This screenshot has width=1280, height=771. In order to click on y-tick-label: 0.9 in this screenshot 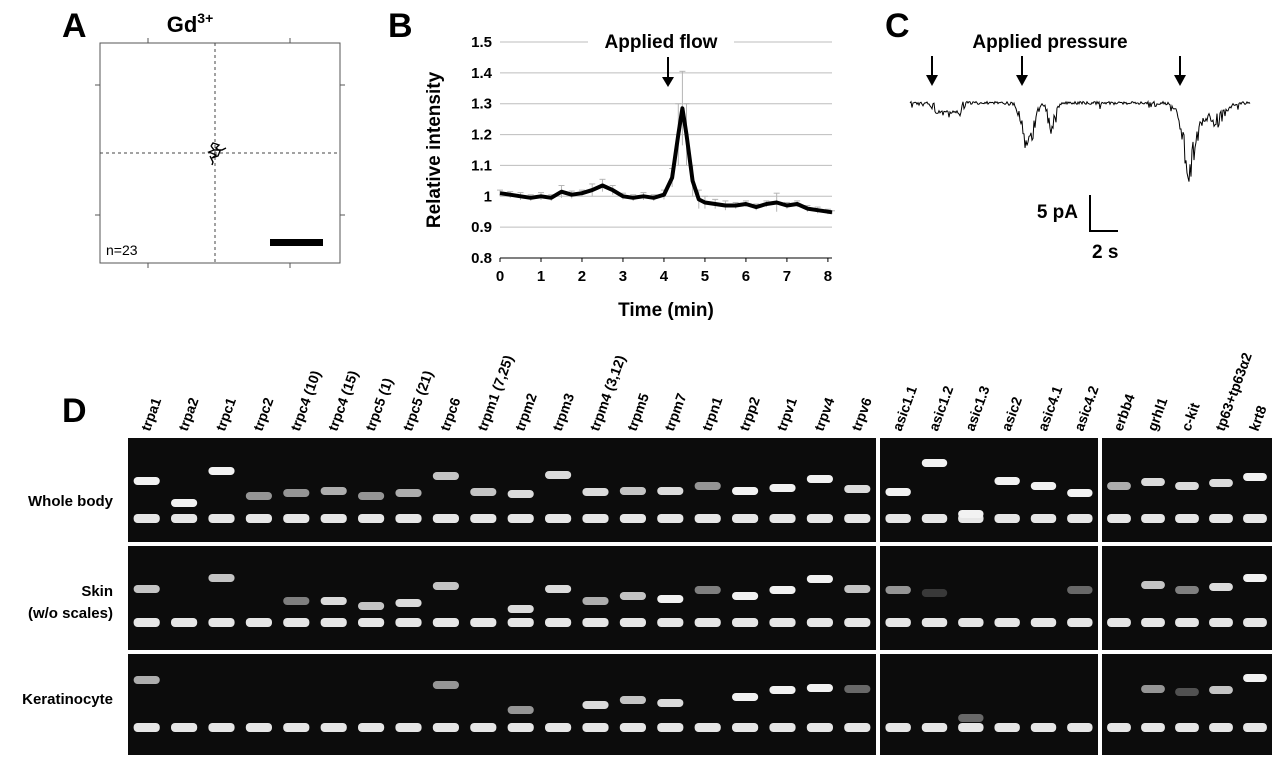, I will do `click(481, 227)`.